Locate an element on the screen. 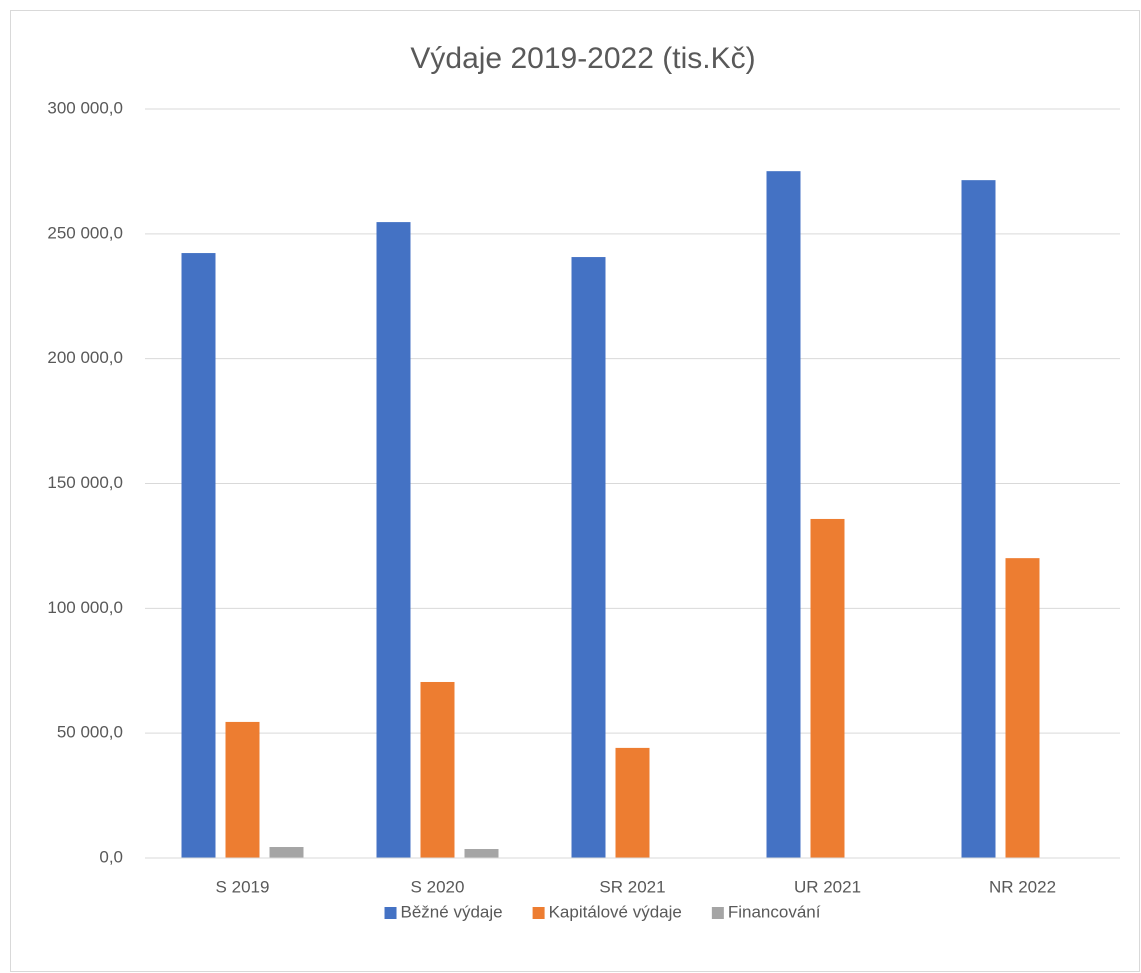 Image resolution: width=1141 pixels, height=973 pixels. chart-title: Výdaje 2019-2022 (tis.Kč) is located at coordinates (582, 58).